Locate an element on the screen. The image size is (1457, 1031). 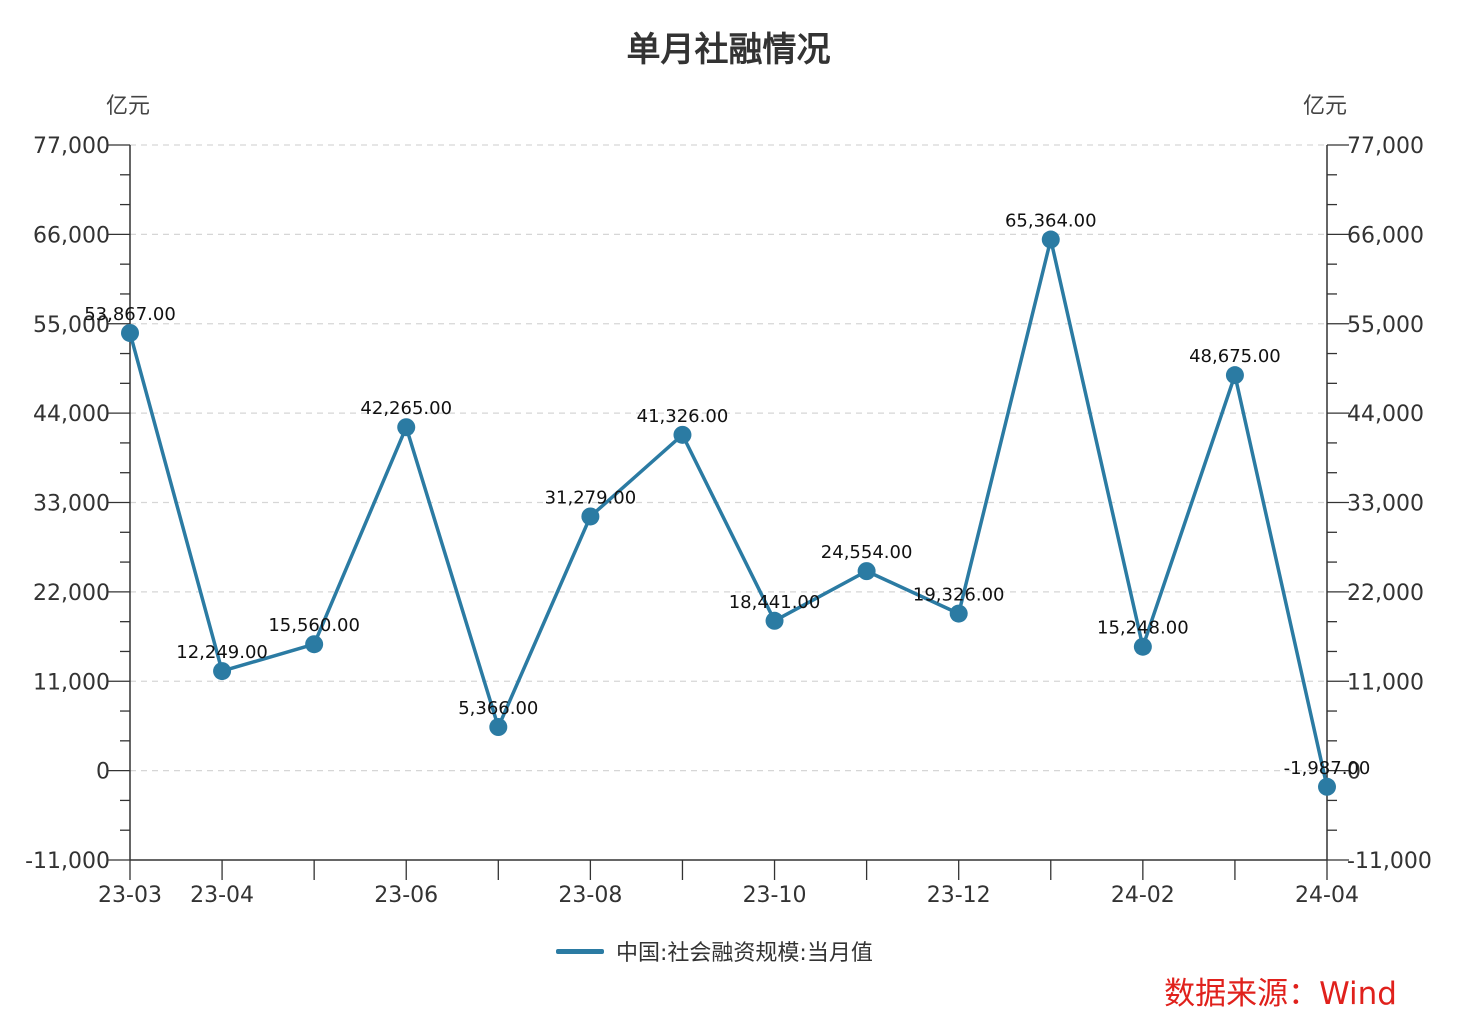
right-axis-unit: 亿元 is located at coordinates (1325, 106).